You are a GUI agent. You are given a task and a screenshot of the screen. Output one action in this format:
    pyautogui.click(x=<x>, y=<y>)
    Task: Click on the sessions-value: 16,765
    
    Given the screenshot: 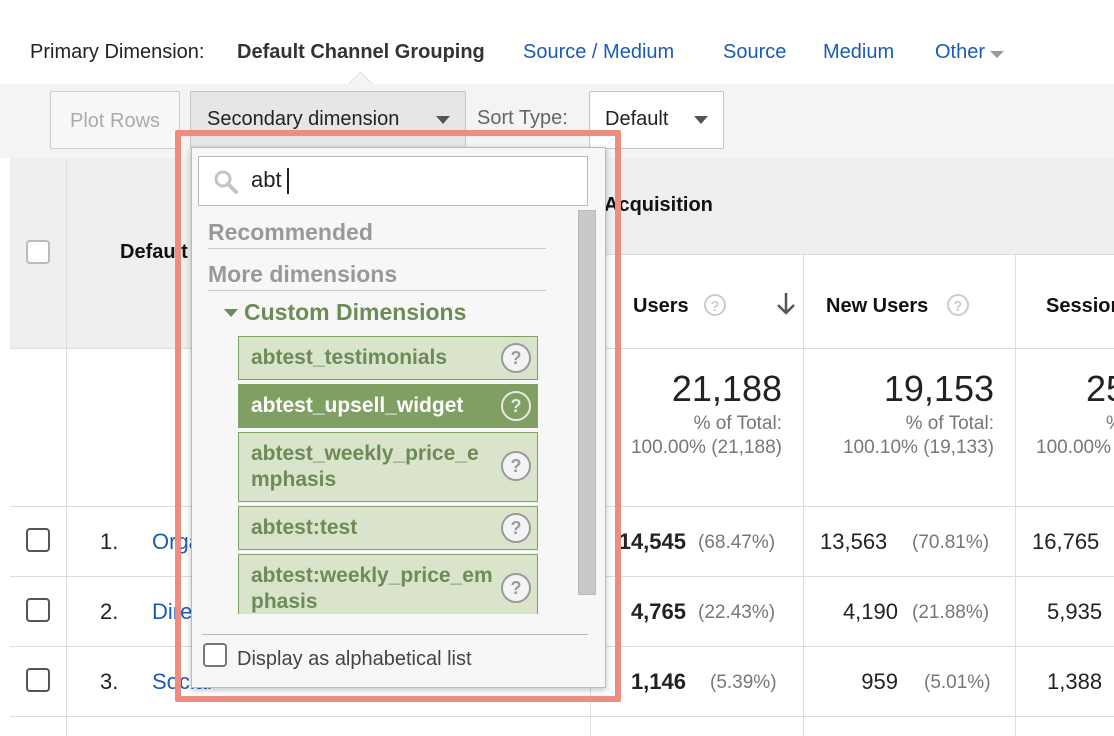 What is the action you would take?
    pyautogui.click(x=1066, y=541)
    